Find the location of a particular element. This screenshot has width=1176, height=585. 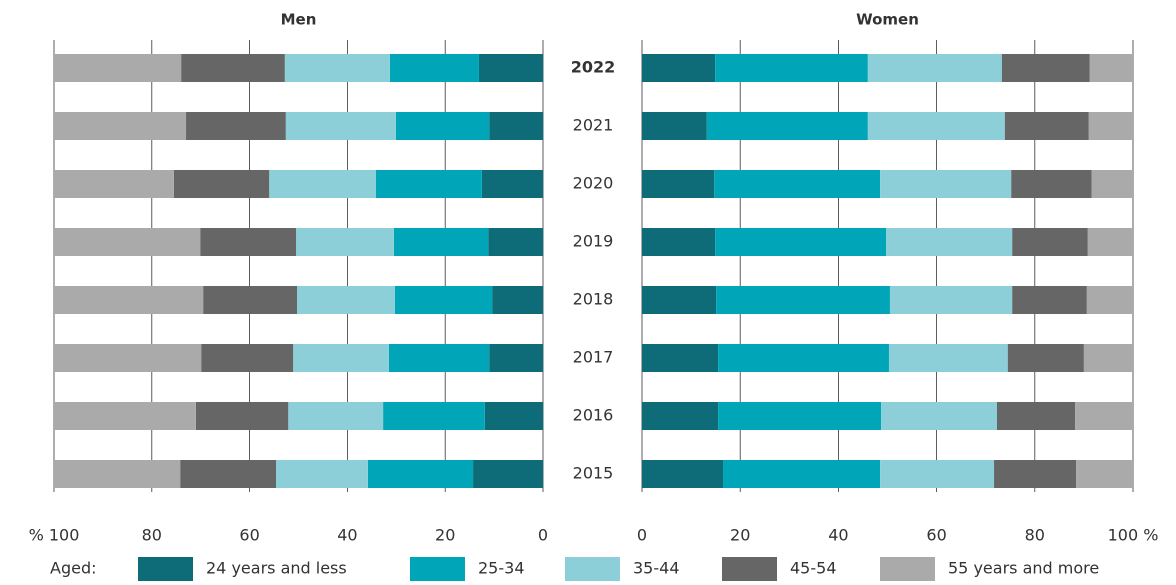

legend-label: 45-54 is located at coordinates (813, 568).